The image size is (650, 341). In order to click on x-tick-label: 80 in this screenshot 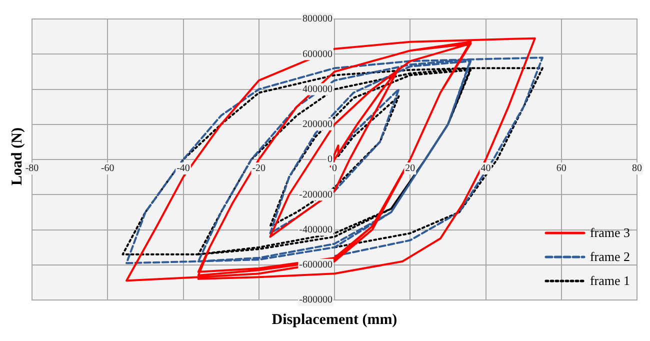, I will do `click(637, 168)`.